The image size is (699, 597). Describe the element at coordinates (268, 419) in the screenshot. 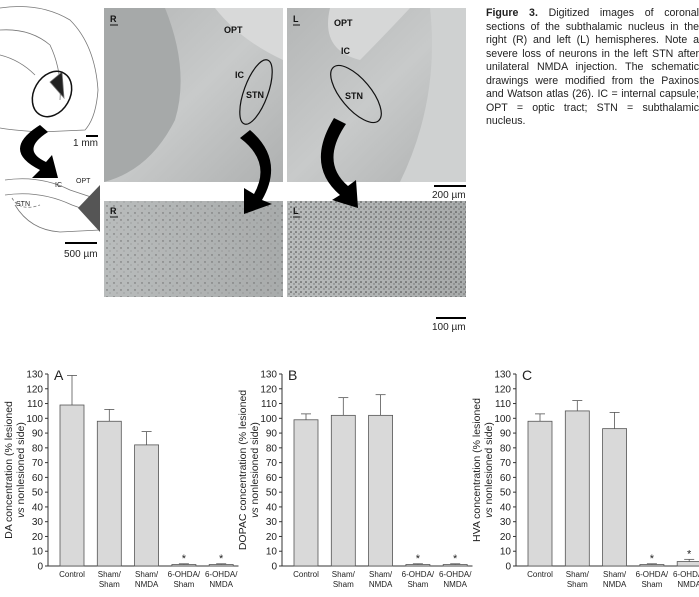

I see `y-tick-label: 100` at that location.